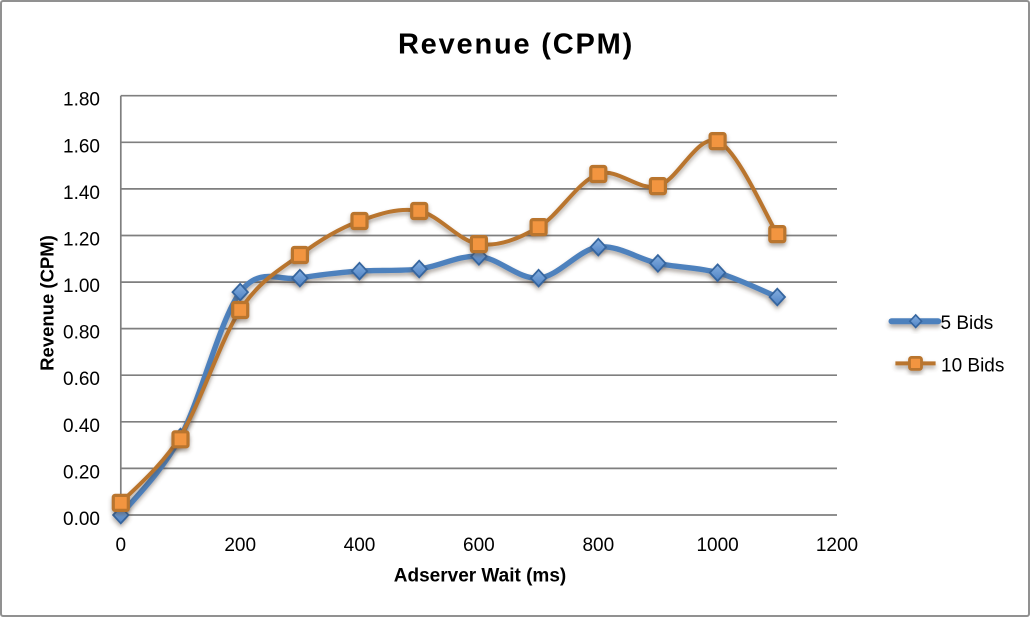 Image resolution: width=1030 pixels, height=622 pixels. I want to click on svg-text: 200, so click(240, 545).